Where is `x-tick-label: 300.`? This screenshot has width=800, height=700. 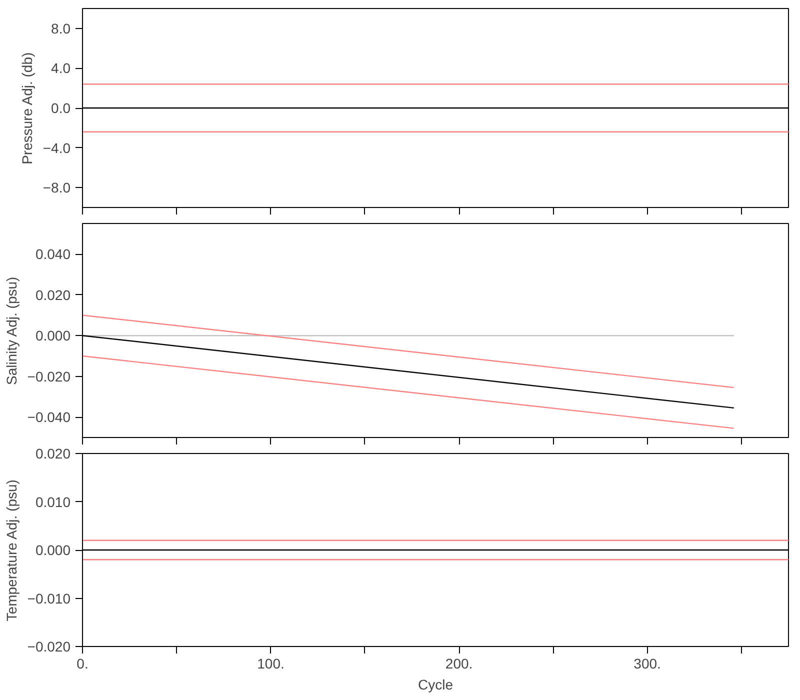 x-tick-label: 300. is located at coordinates (647, 664).